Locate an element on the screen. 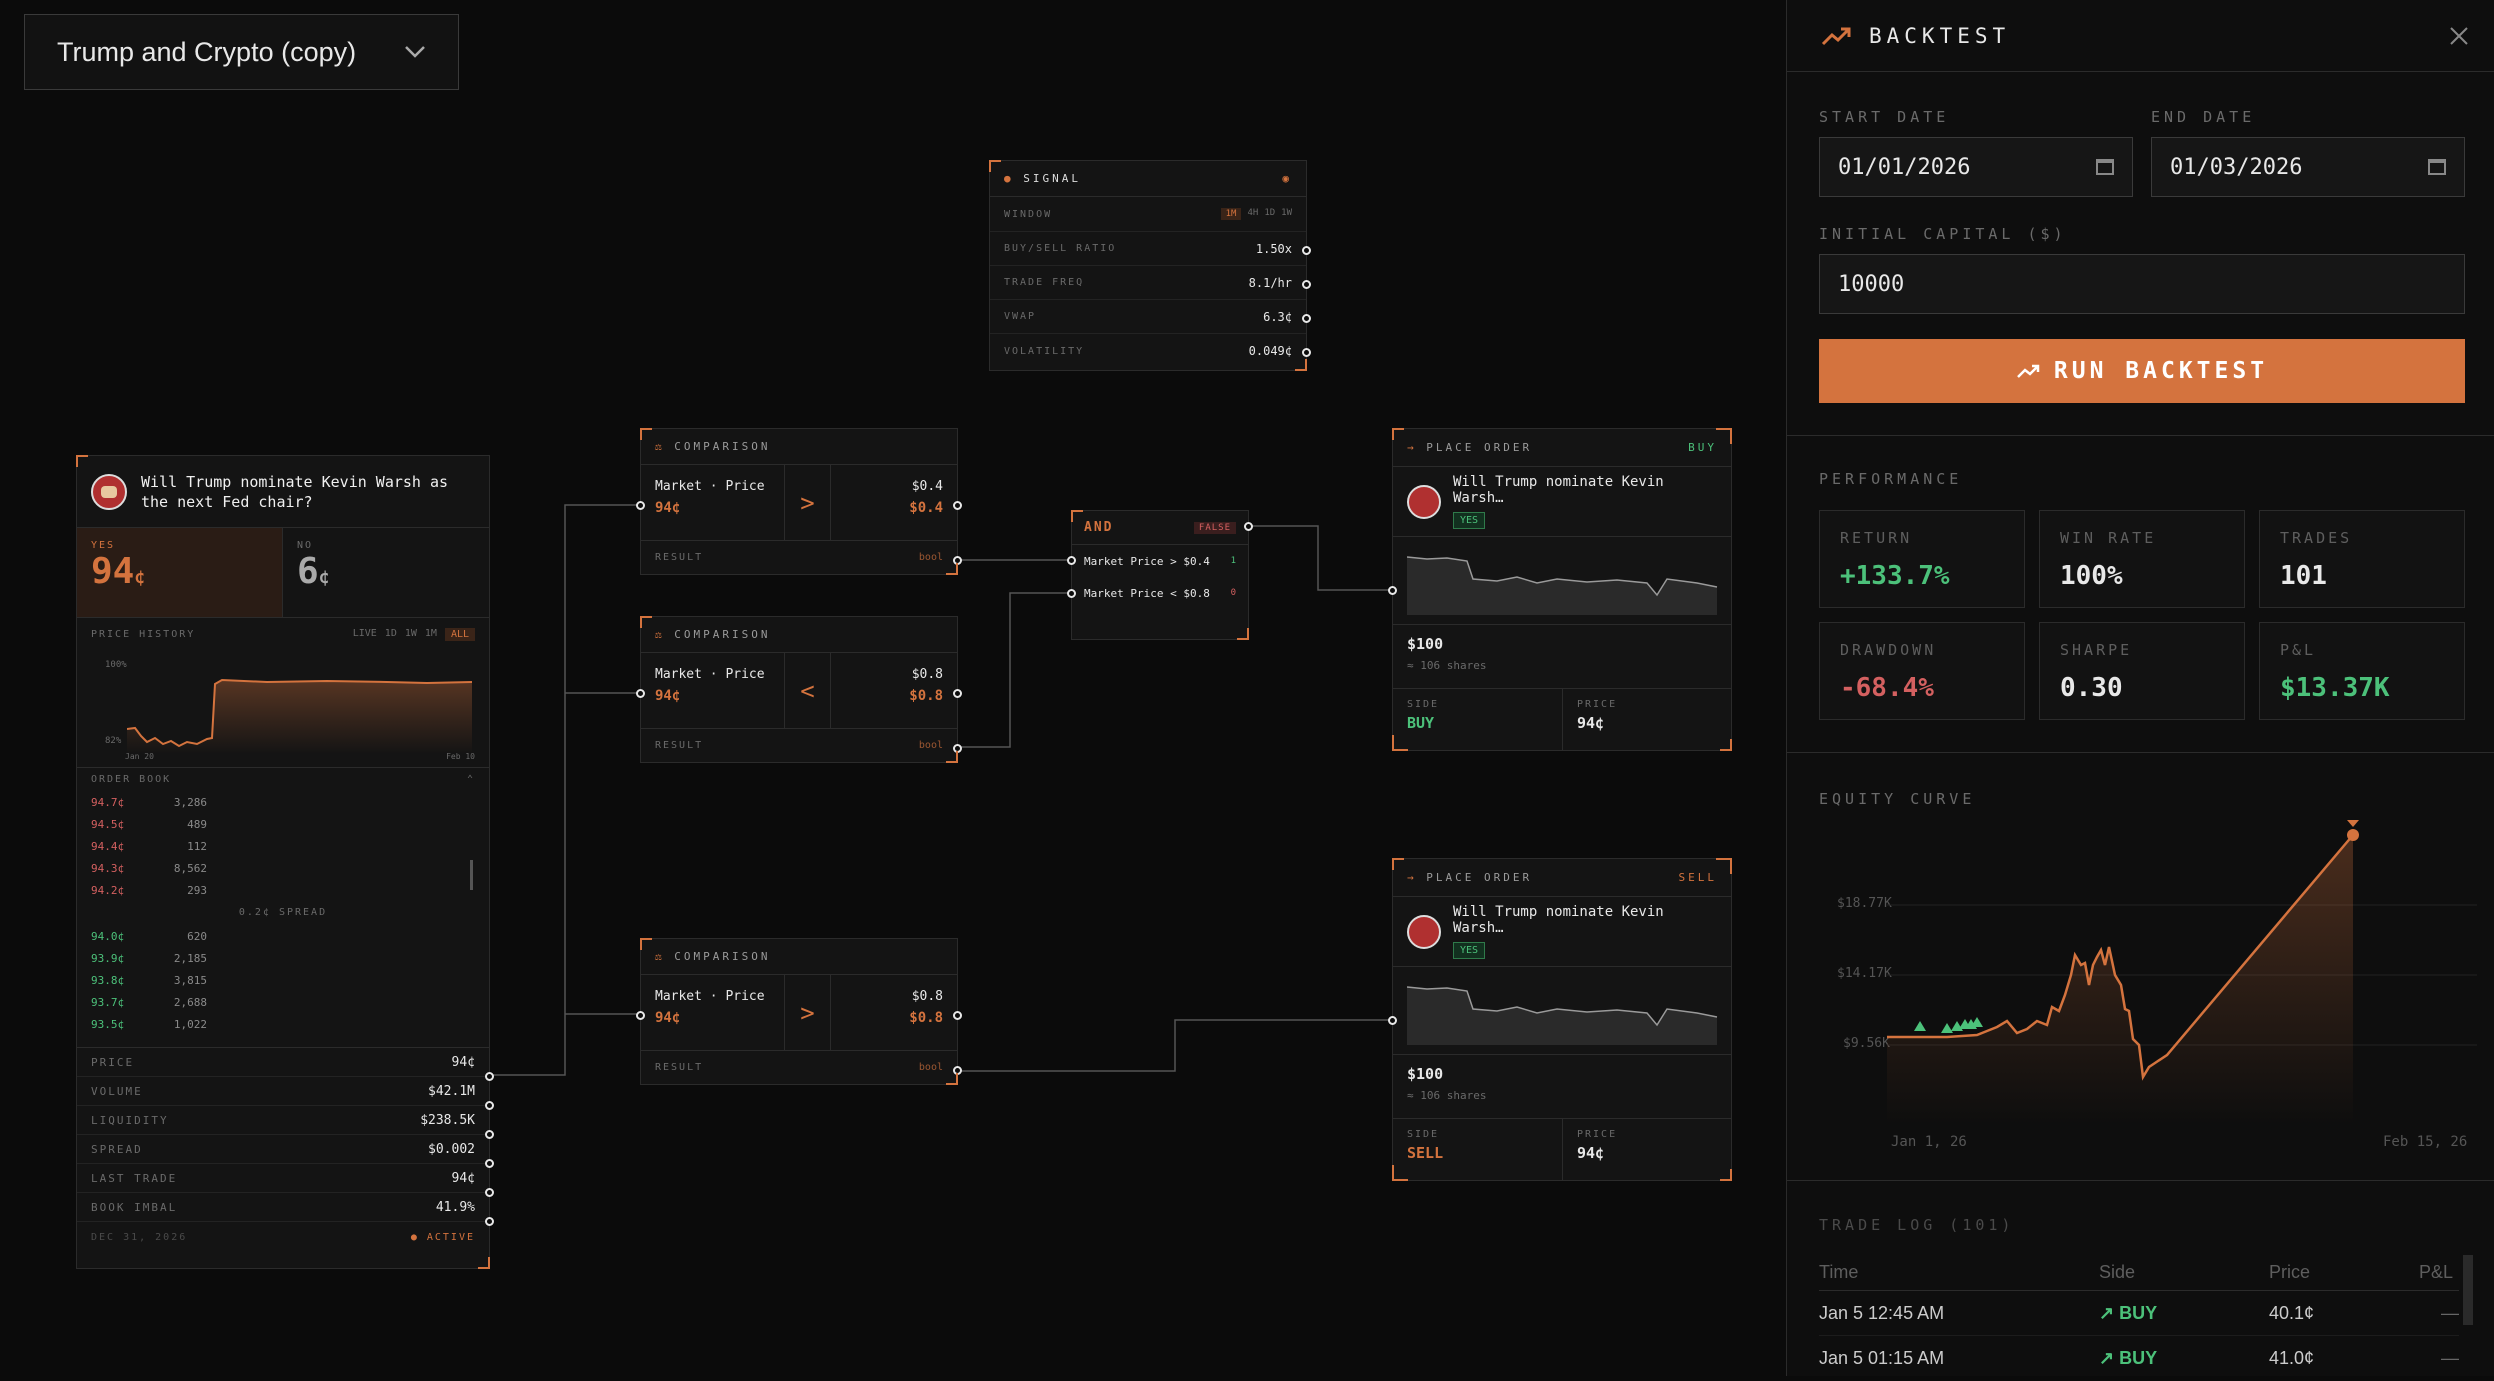 This screenshot has width=2494, height=1381. bid-price: 93.9¢ is located at coordinates (108, 958).